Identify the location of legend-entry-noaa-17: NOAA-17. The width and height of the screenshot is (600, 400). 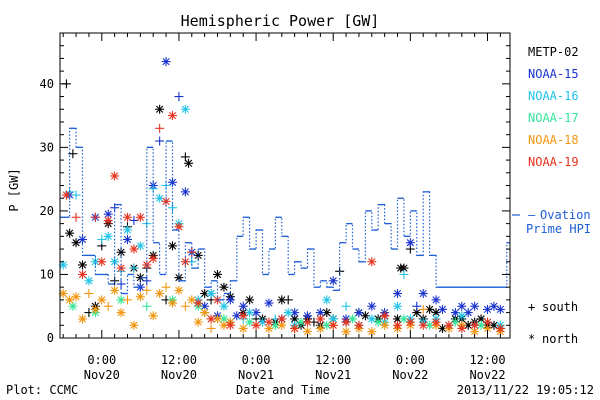
(553, 118).